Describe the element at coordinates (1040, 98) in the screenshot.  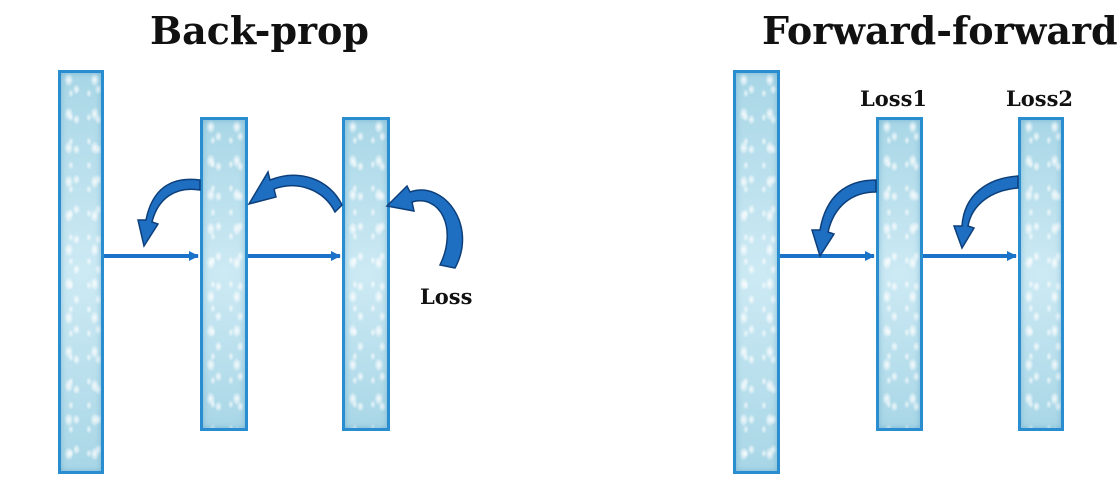
I see `ff-loss2-label: Loss2` at that location.